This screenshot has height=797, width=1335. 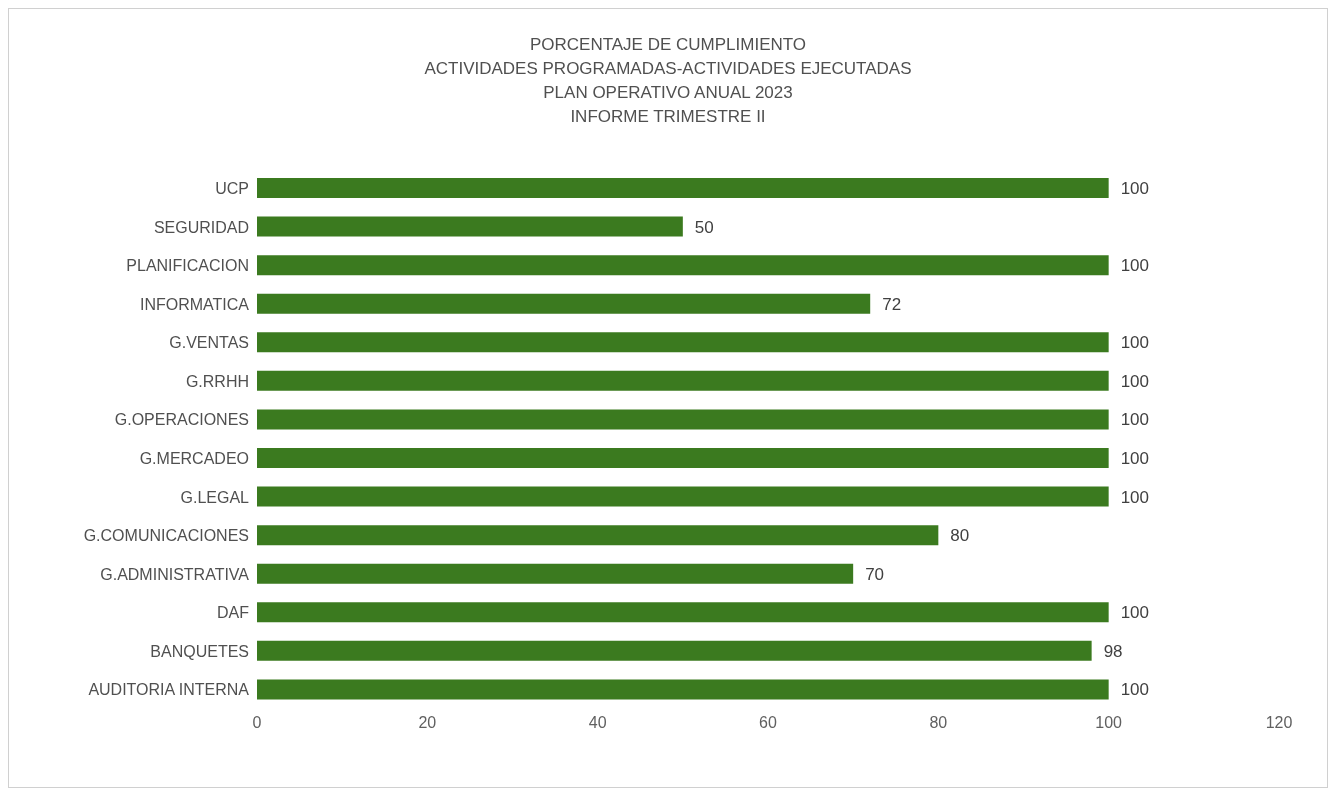 I want to click on data-label: 70, so click(x=875, y=574).